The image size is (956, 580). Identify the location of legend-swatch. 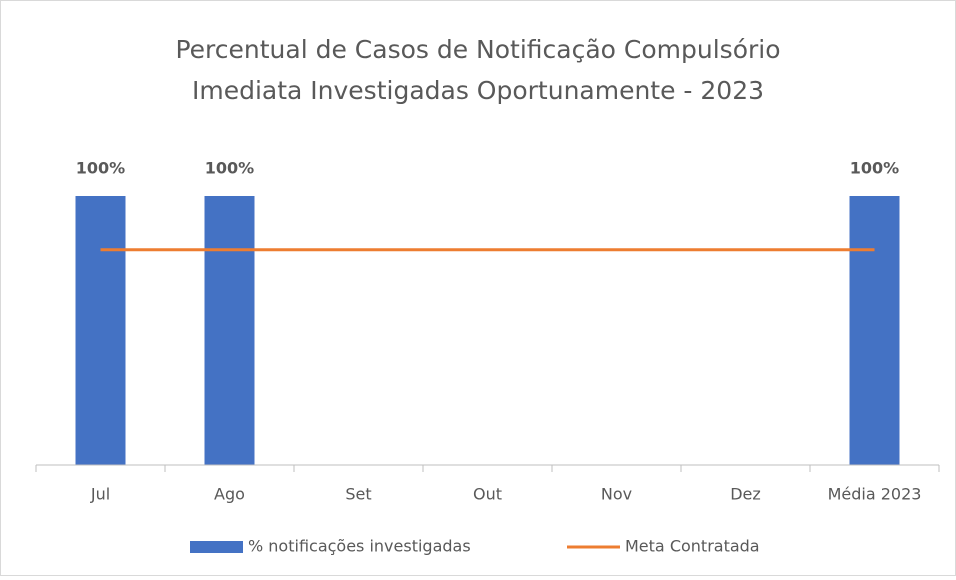
(216, 547).